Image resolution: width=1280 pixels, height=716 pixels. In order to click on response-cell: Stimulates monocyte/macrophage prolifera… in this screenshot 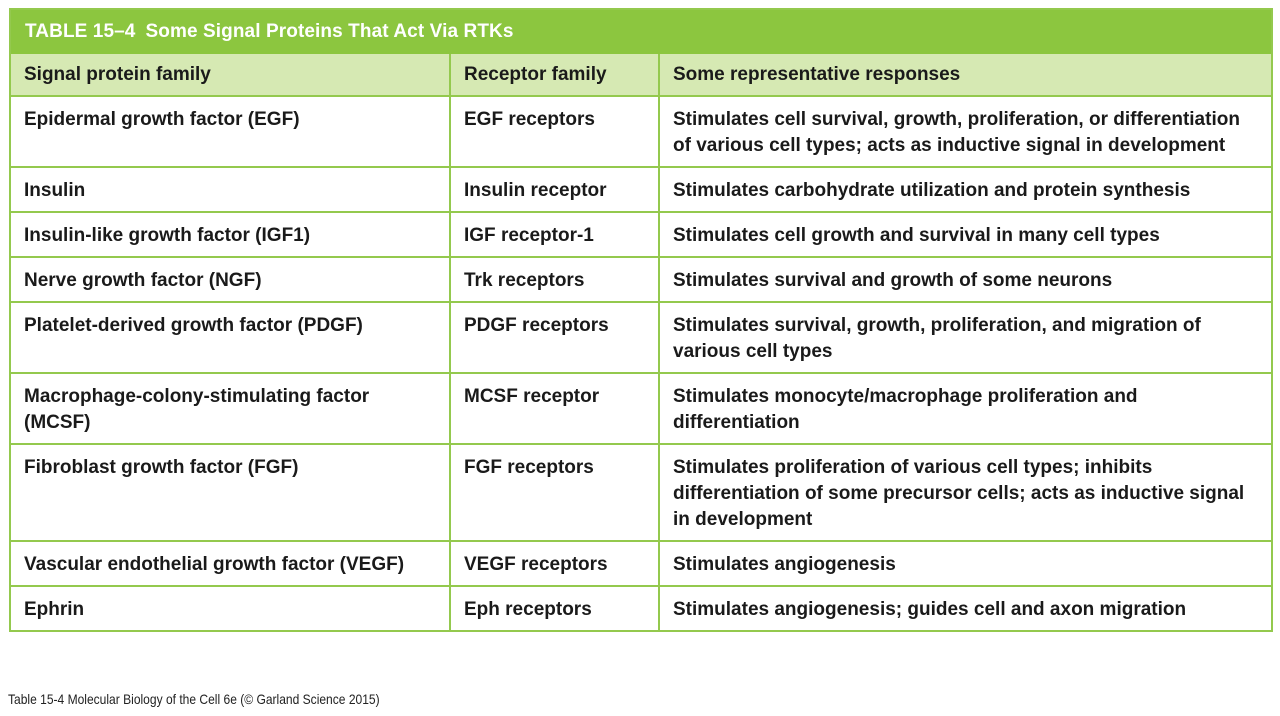, I will do `click(964, 408)`.